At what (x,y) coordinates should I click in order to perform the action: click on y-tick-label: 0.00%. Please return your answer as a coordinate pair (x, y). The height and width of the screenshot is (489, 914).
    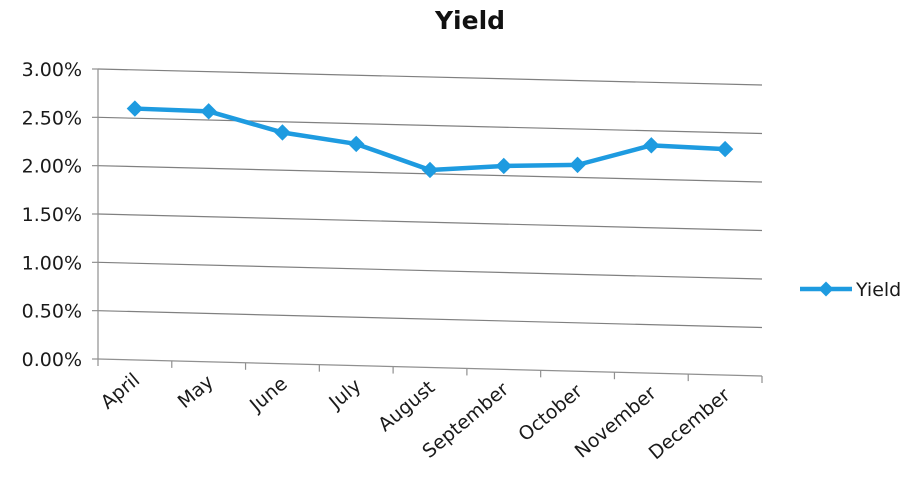
    Looking at the image, I should click on (52, 360).